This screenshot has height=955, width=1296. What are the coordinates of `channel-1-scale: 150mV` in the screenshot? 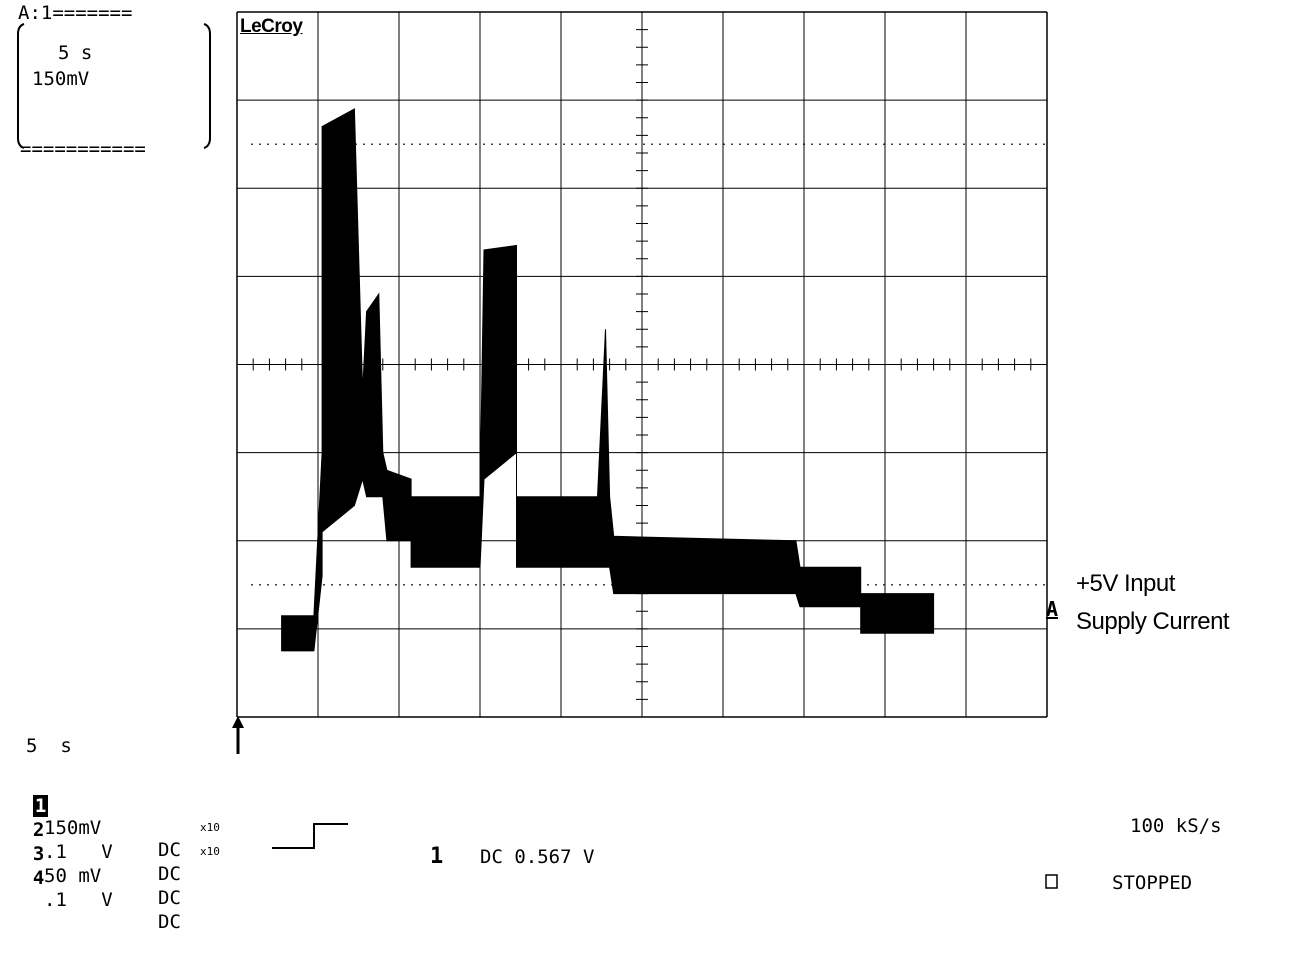 It's located at (73, 828).